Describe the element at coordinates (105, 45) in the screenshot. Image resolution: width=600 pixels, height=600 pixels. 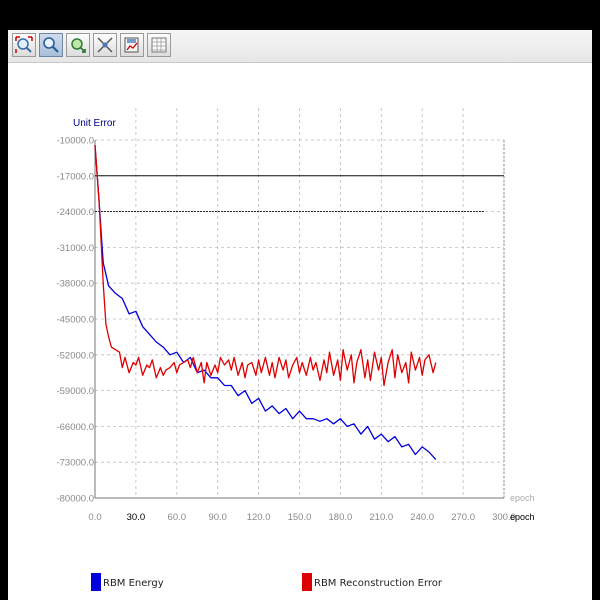
I see `cursor-tools-button` at that location.